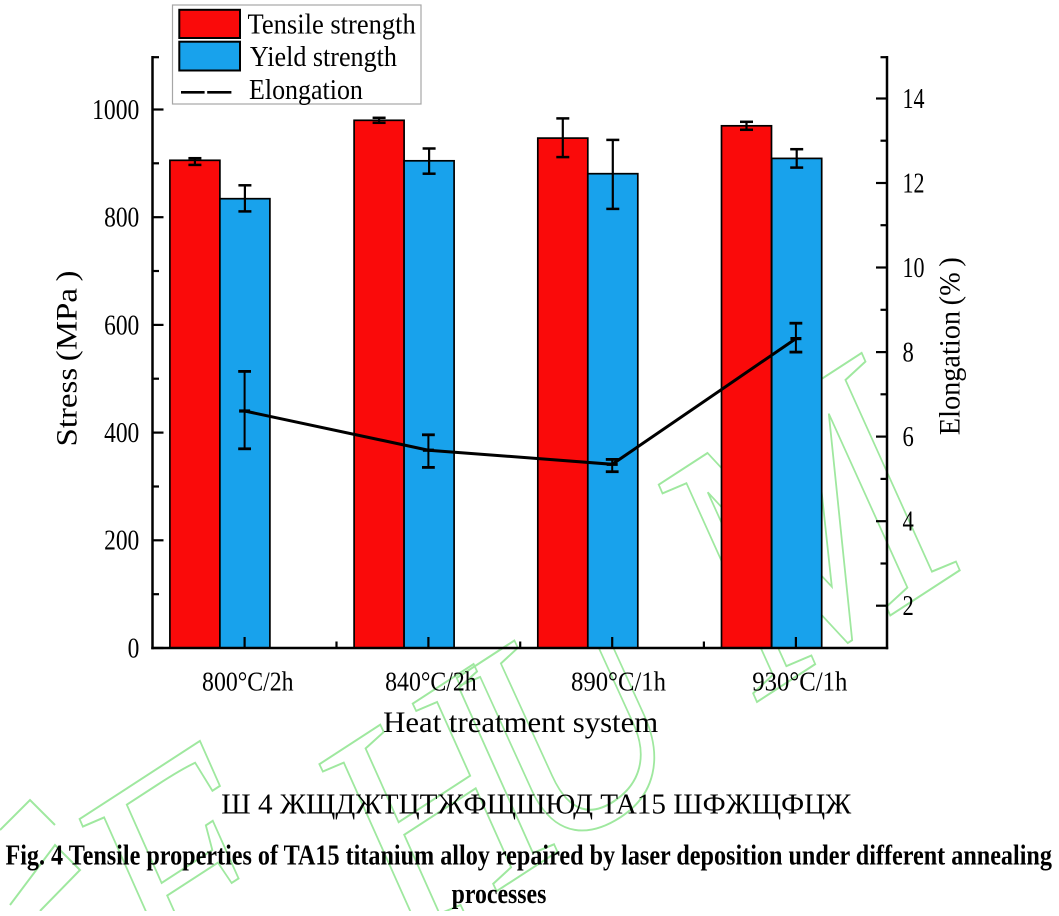  What do you see at coordinates (323, 57) in the screenshot?
I see `svg-text: Yield strength` at bounding box center [323, 57].